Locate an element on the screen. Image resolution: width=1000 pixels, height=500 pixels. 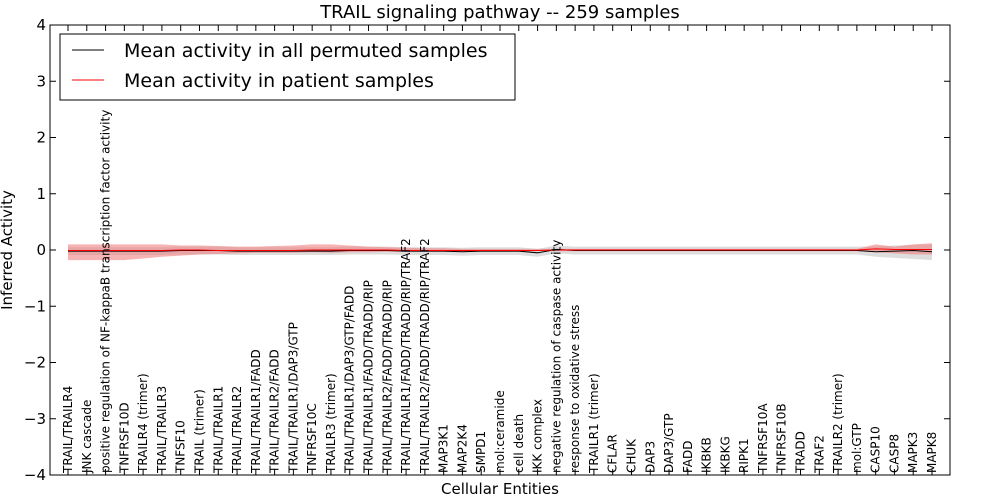
x-tick-label: IKBKG is located at coordinates (725, 454).